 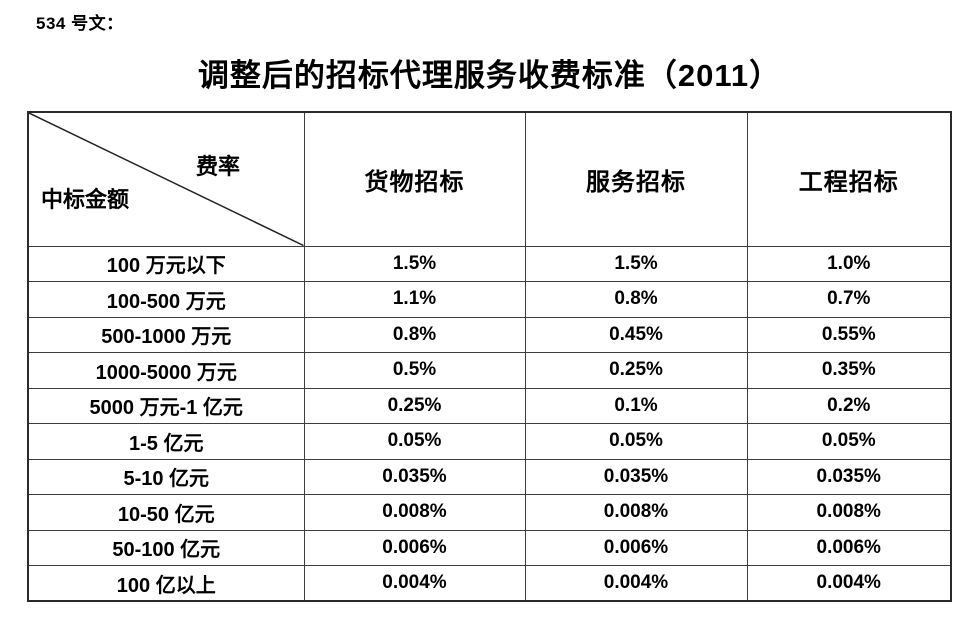 I want to click on corner-label-amount: 中标金额, so click(x=85, y=199).